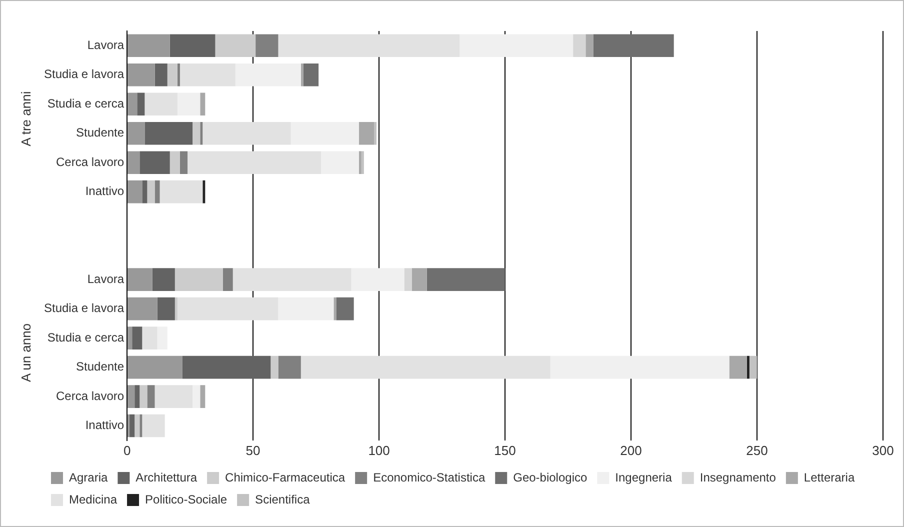 Image resolution: width=904 pixels, height=527 pixels. I want to click on x-tick-label: 0, so click(127, 450).